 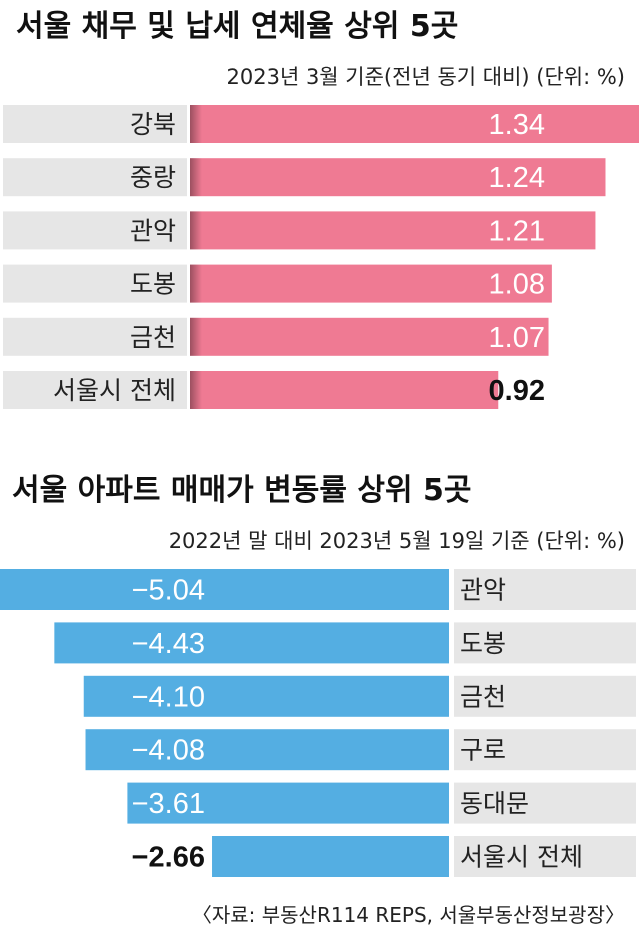 What do you see at coordinates (517, 125) in the screenshot?
I see `chart-1-value-label: 1.34` at bounding box center [517, 125].